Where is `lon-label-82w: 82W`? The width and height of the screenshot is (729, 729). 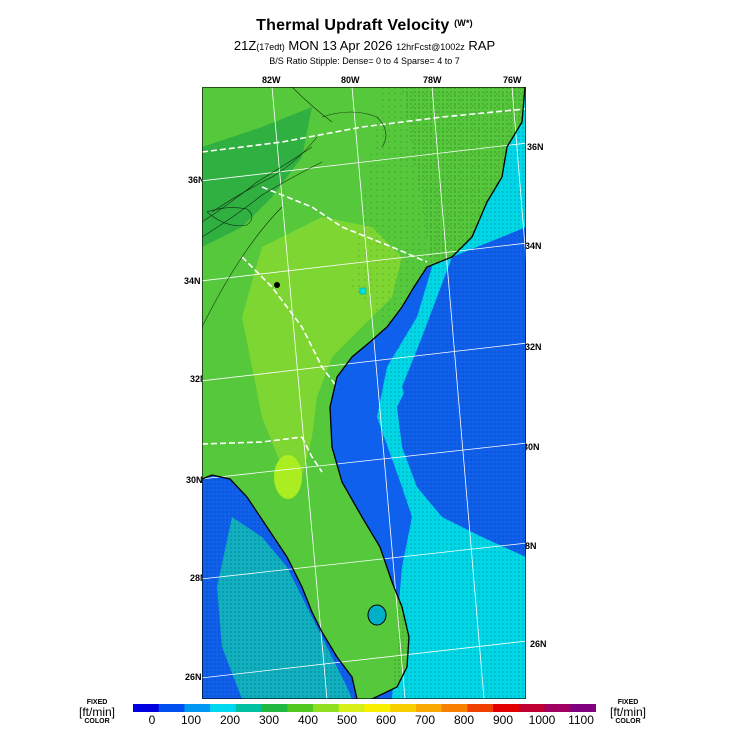 lon-label-82w: 82W is located at coordinates (271, 80).